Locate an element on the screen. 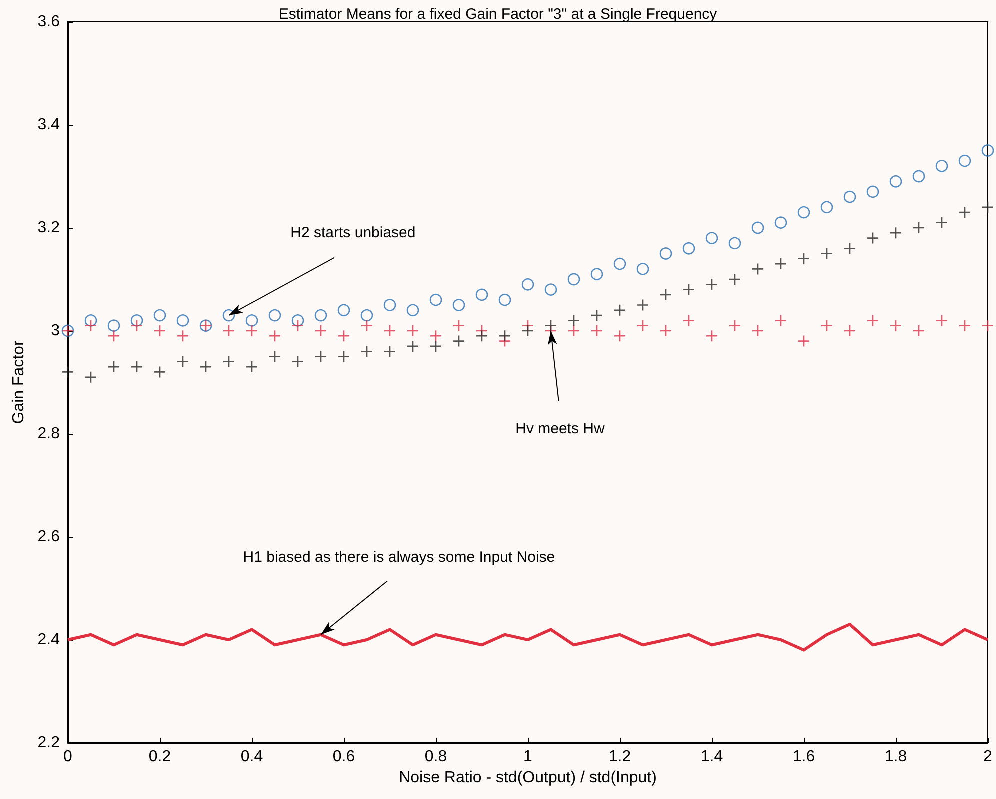 The height and width of the screenshot is (799, 996). x-tick-label: 1.2 is located at coordinates (620, 757).